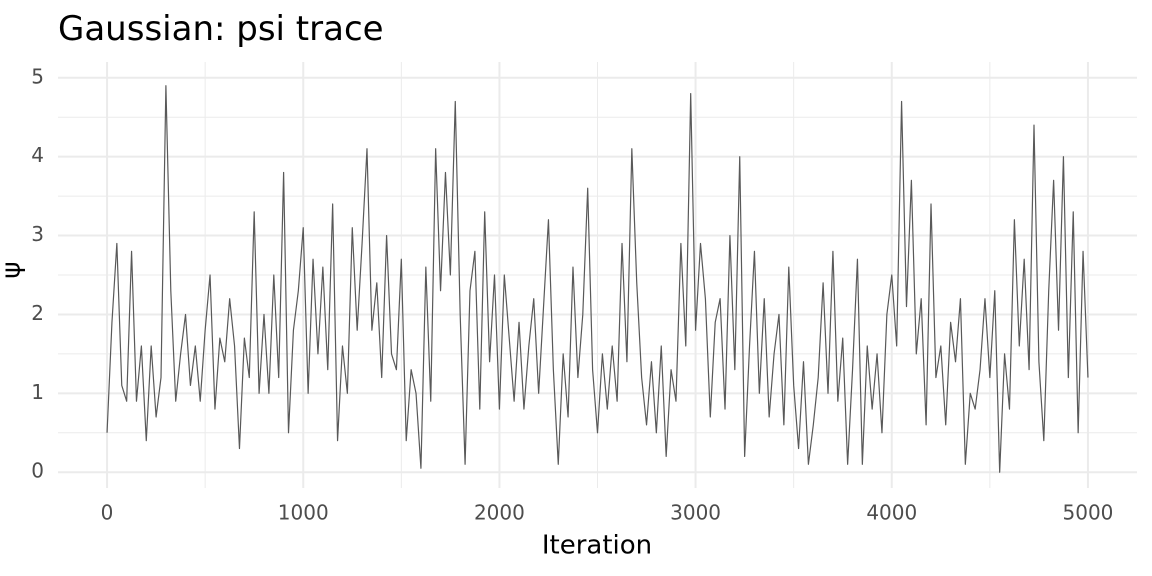  I want to click on y-axis-title: ψ, so click(13, 269).